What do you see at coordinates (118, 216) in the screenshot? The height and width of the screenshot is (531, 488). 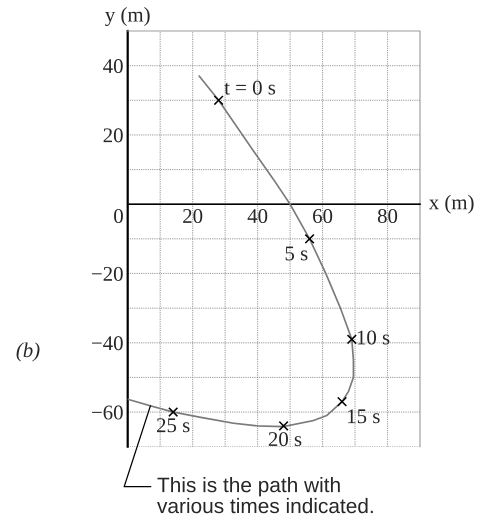 I see `x-tick-label: 0` at bounding box center [118, 216].